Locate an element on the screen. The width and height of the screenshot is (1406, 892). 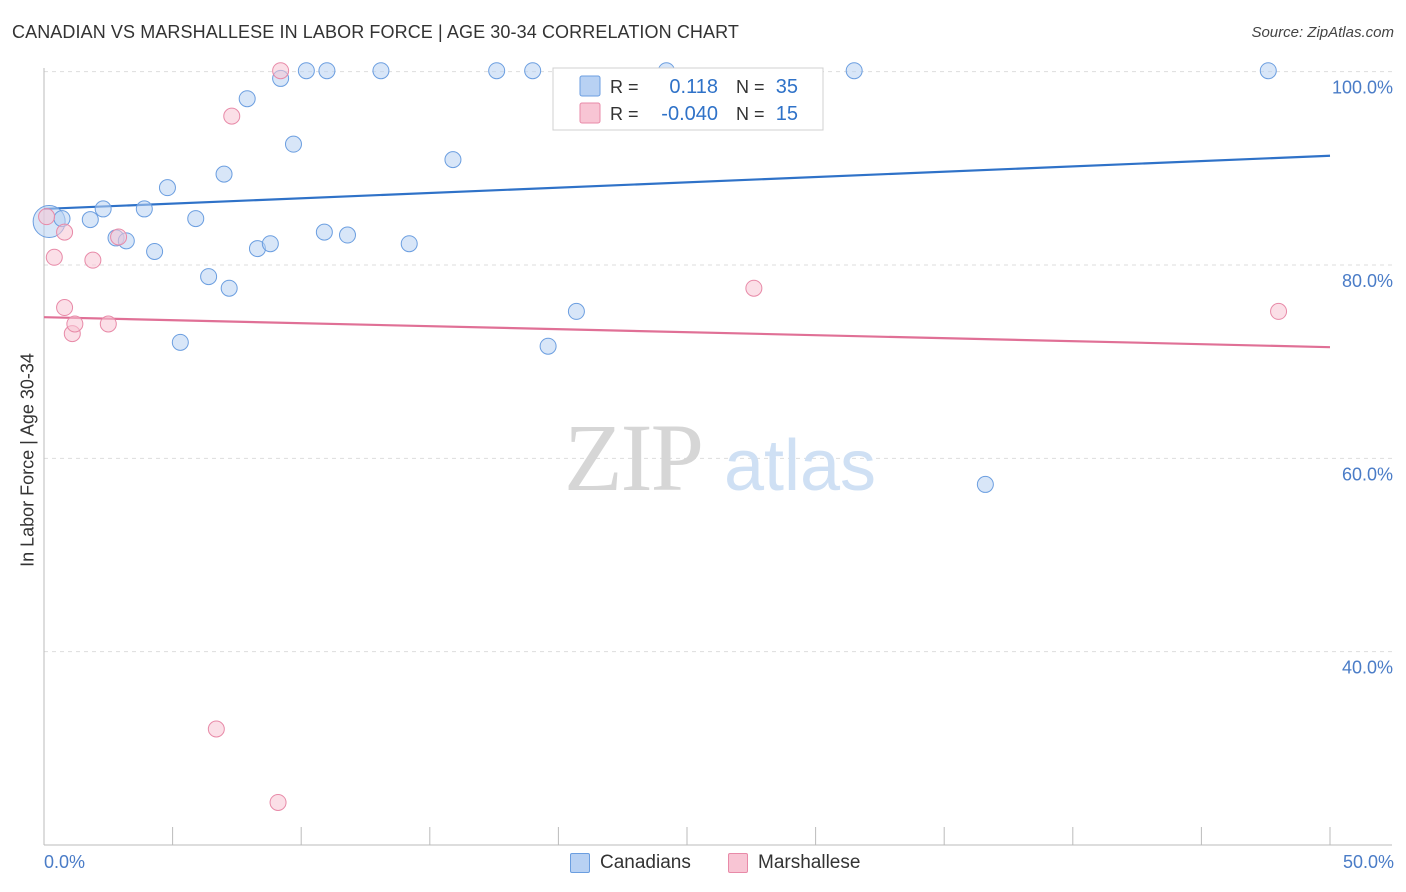
y-tick-label-2: 60.0% is located at coordinates (1367, 474).